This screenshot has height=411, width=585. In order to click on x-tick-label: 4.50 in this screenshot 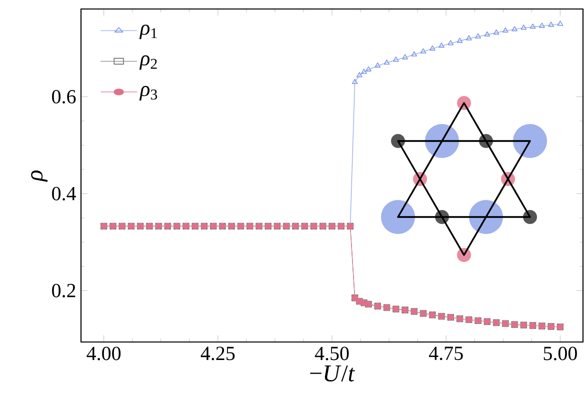, I will do `click(331, 353)`.